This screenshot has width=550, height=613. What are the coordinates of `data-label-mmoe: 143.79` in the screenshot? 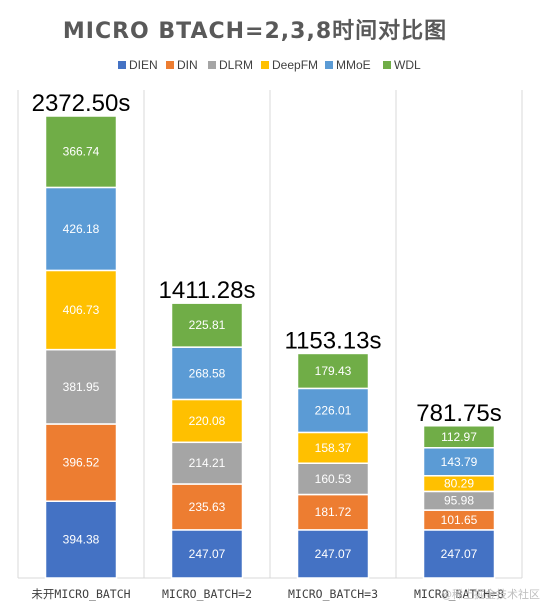 It's located at (459, 462).